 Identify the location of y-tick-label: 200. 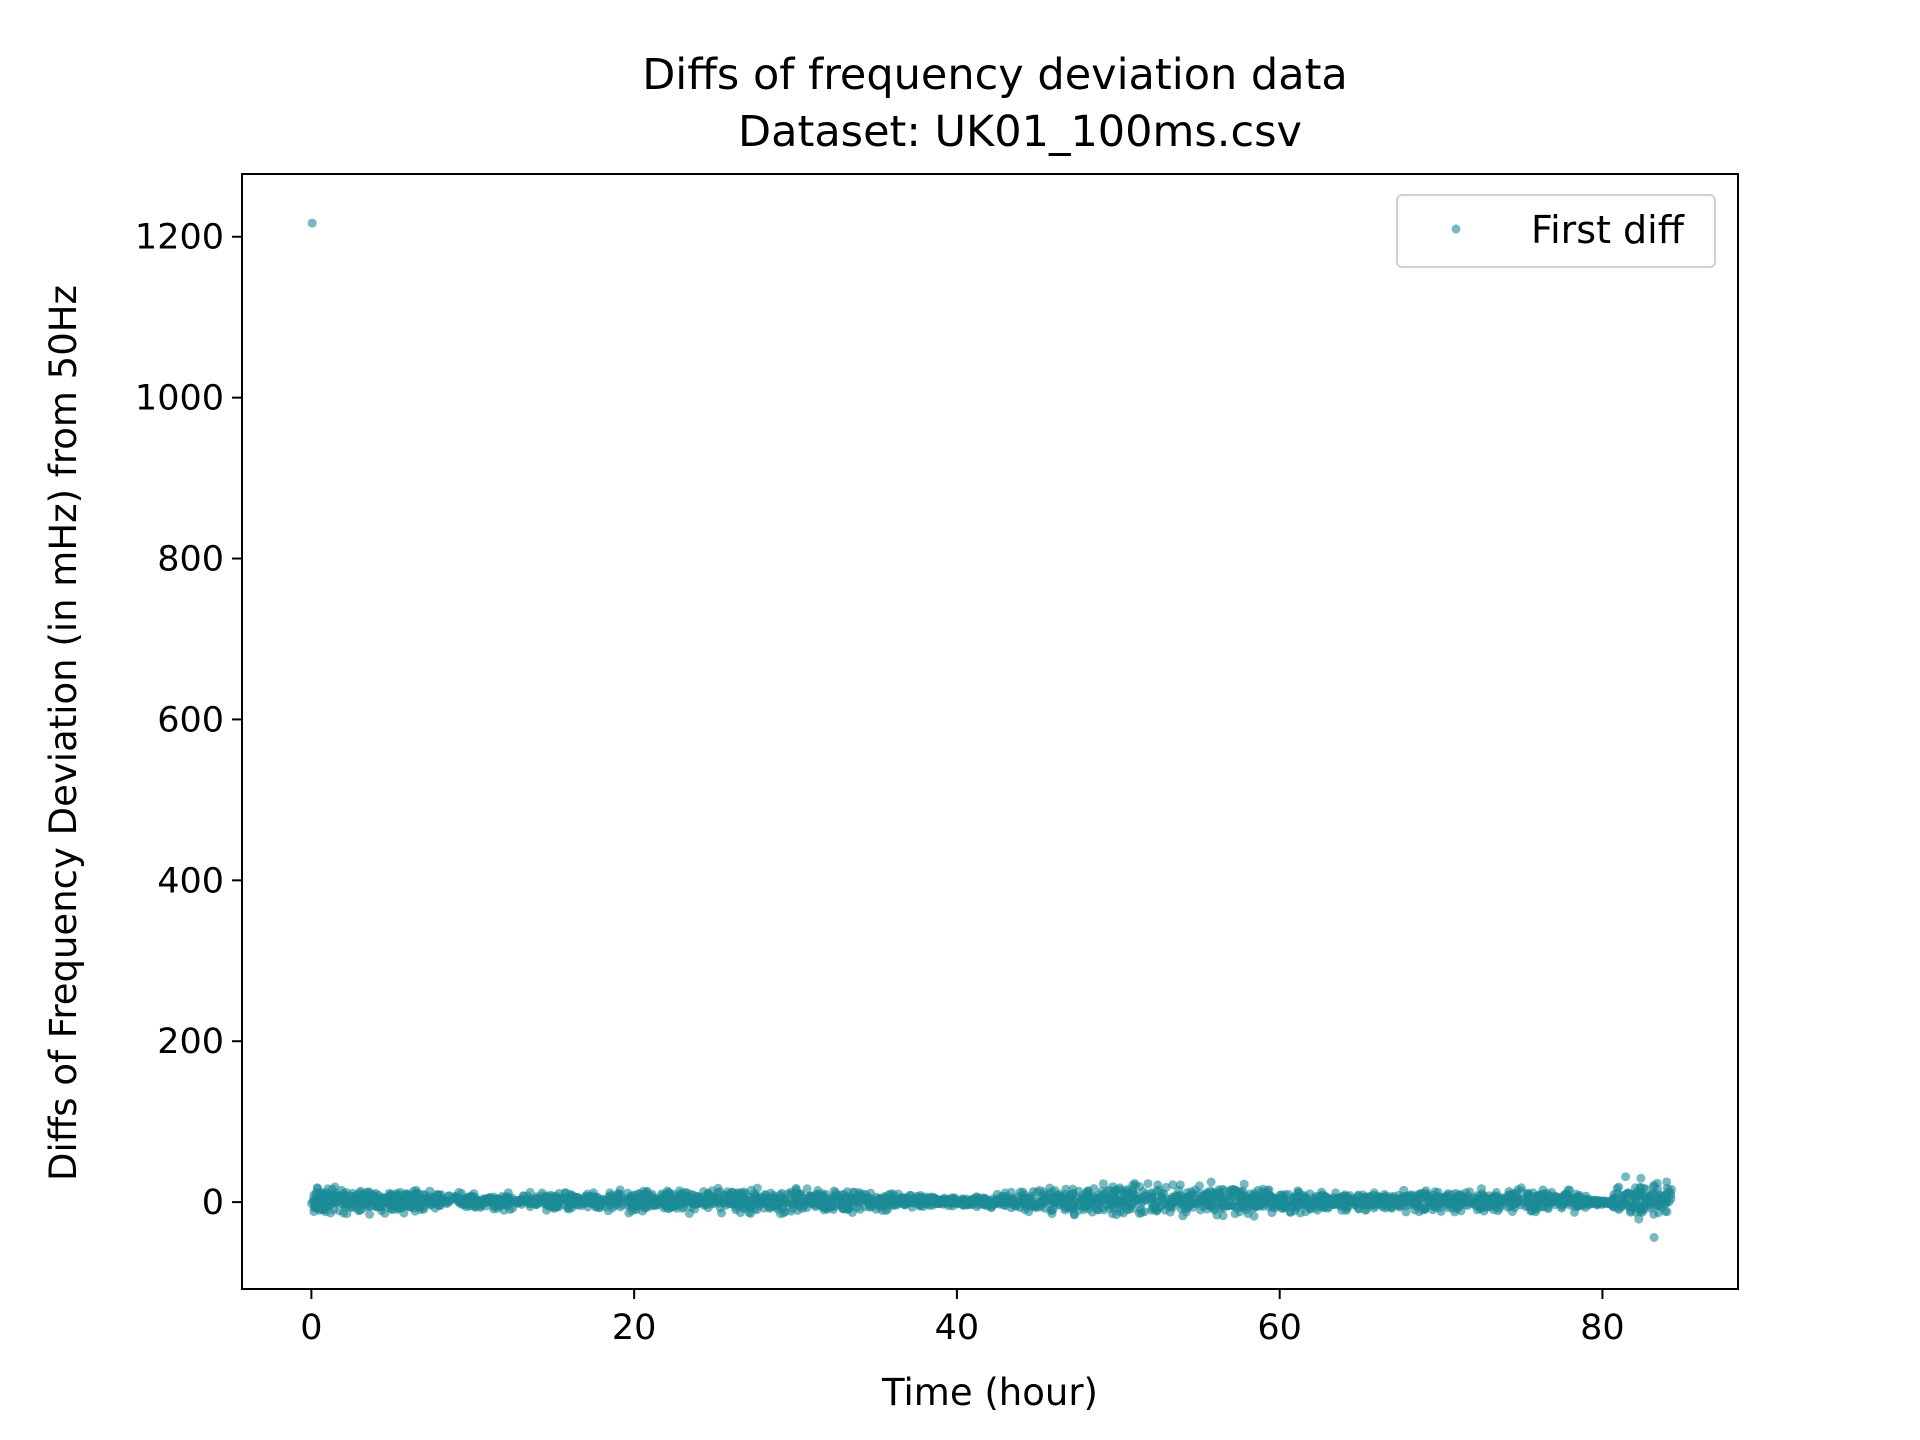
(190, 1042).